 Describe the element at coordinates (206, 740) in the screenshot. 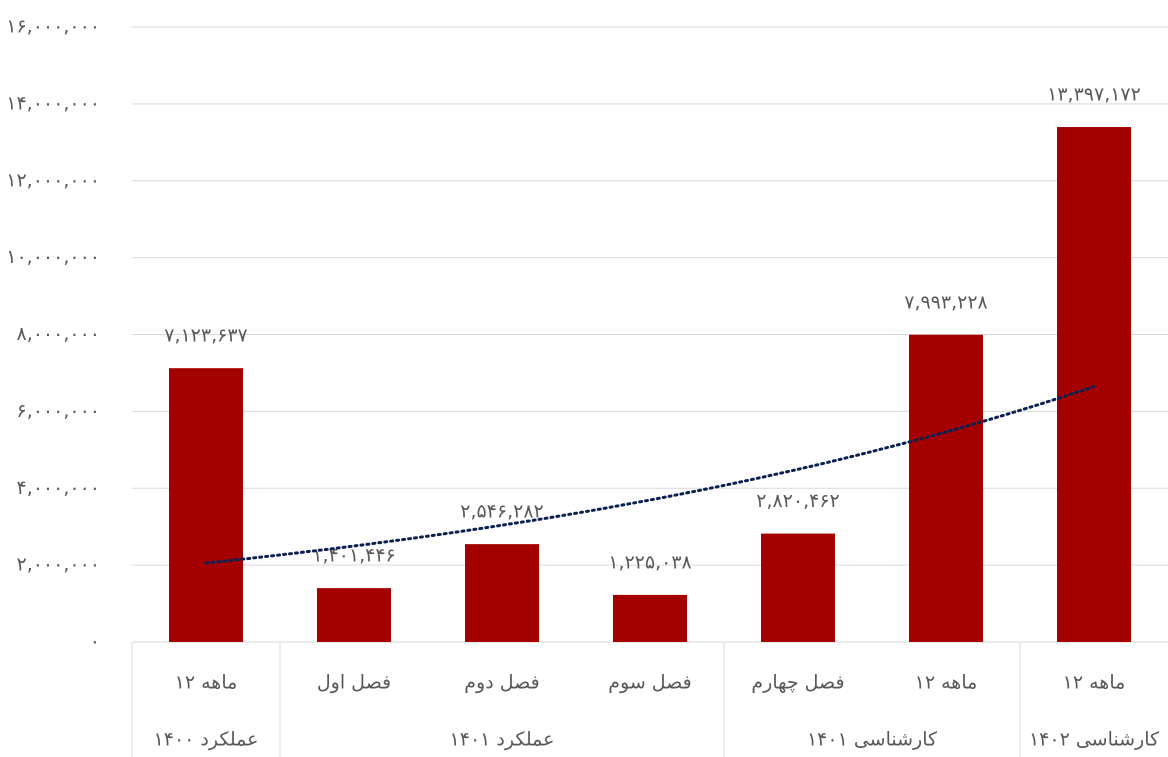

I see `group-label: عملکرد ۱۴۰۰` at that location.